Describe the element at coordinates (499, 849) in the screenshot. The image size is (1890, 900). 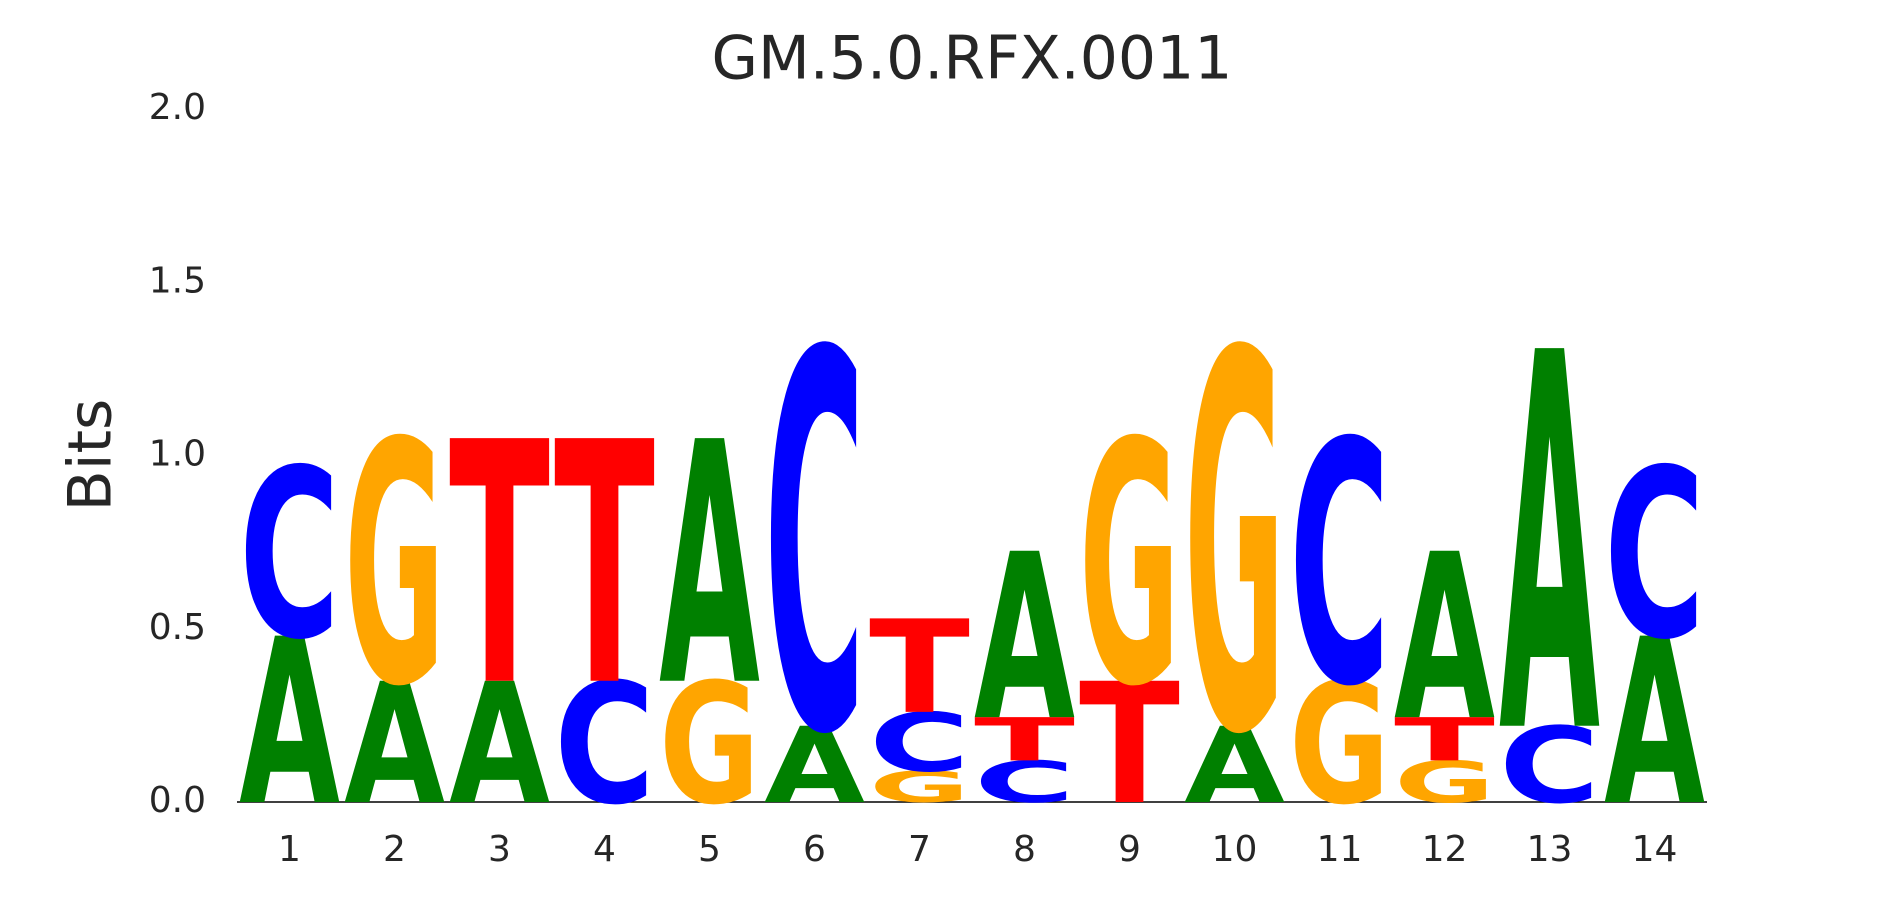
I see `x-tick-label: 3` at that location.